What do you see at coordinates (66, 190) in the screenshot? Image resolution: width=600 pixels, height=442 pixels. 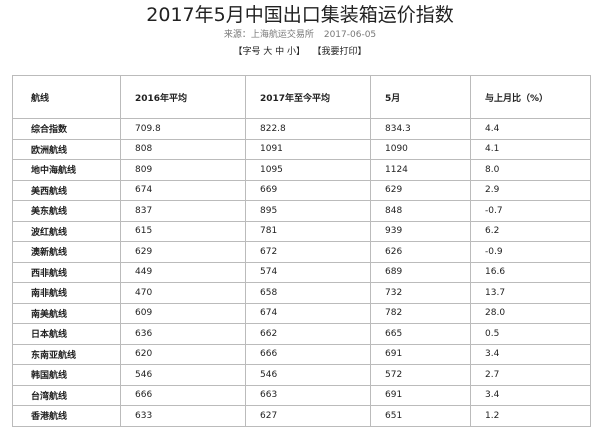 I see `route-cell: 美西航线` at bounding box center [66, 190].